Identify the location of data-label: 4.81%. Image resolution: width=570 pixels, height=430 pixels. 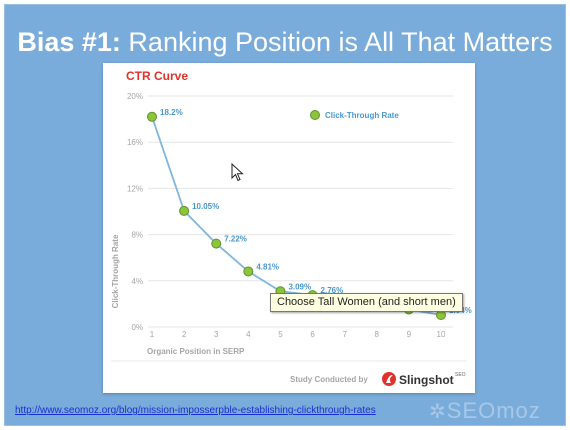
(267, 266).